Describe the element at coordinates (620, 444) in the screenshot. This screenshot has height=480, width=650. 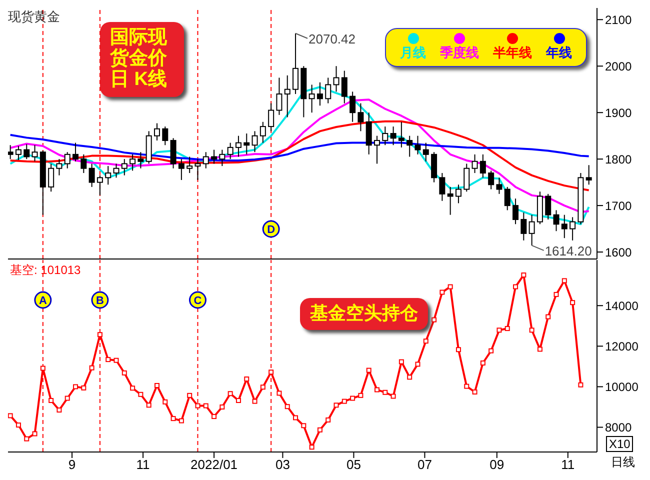
I see `text: X10` at that location.